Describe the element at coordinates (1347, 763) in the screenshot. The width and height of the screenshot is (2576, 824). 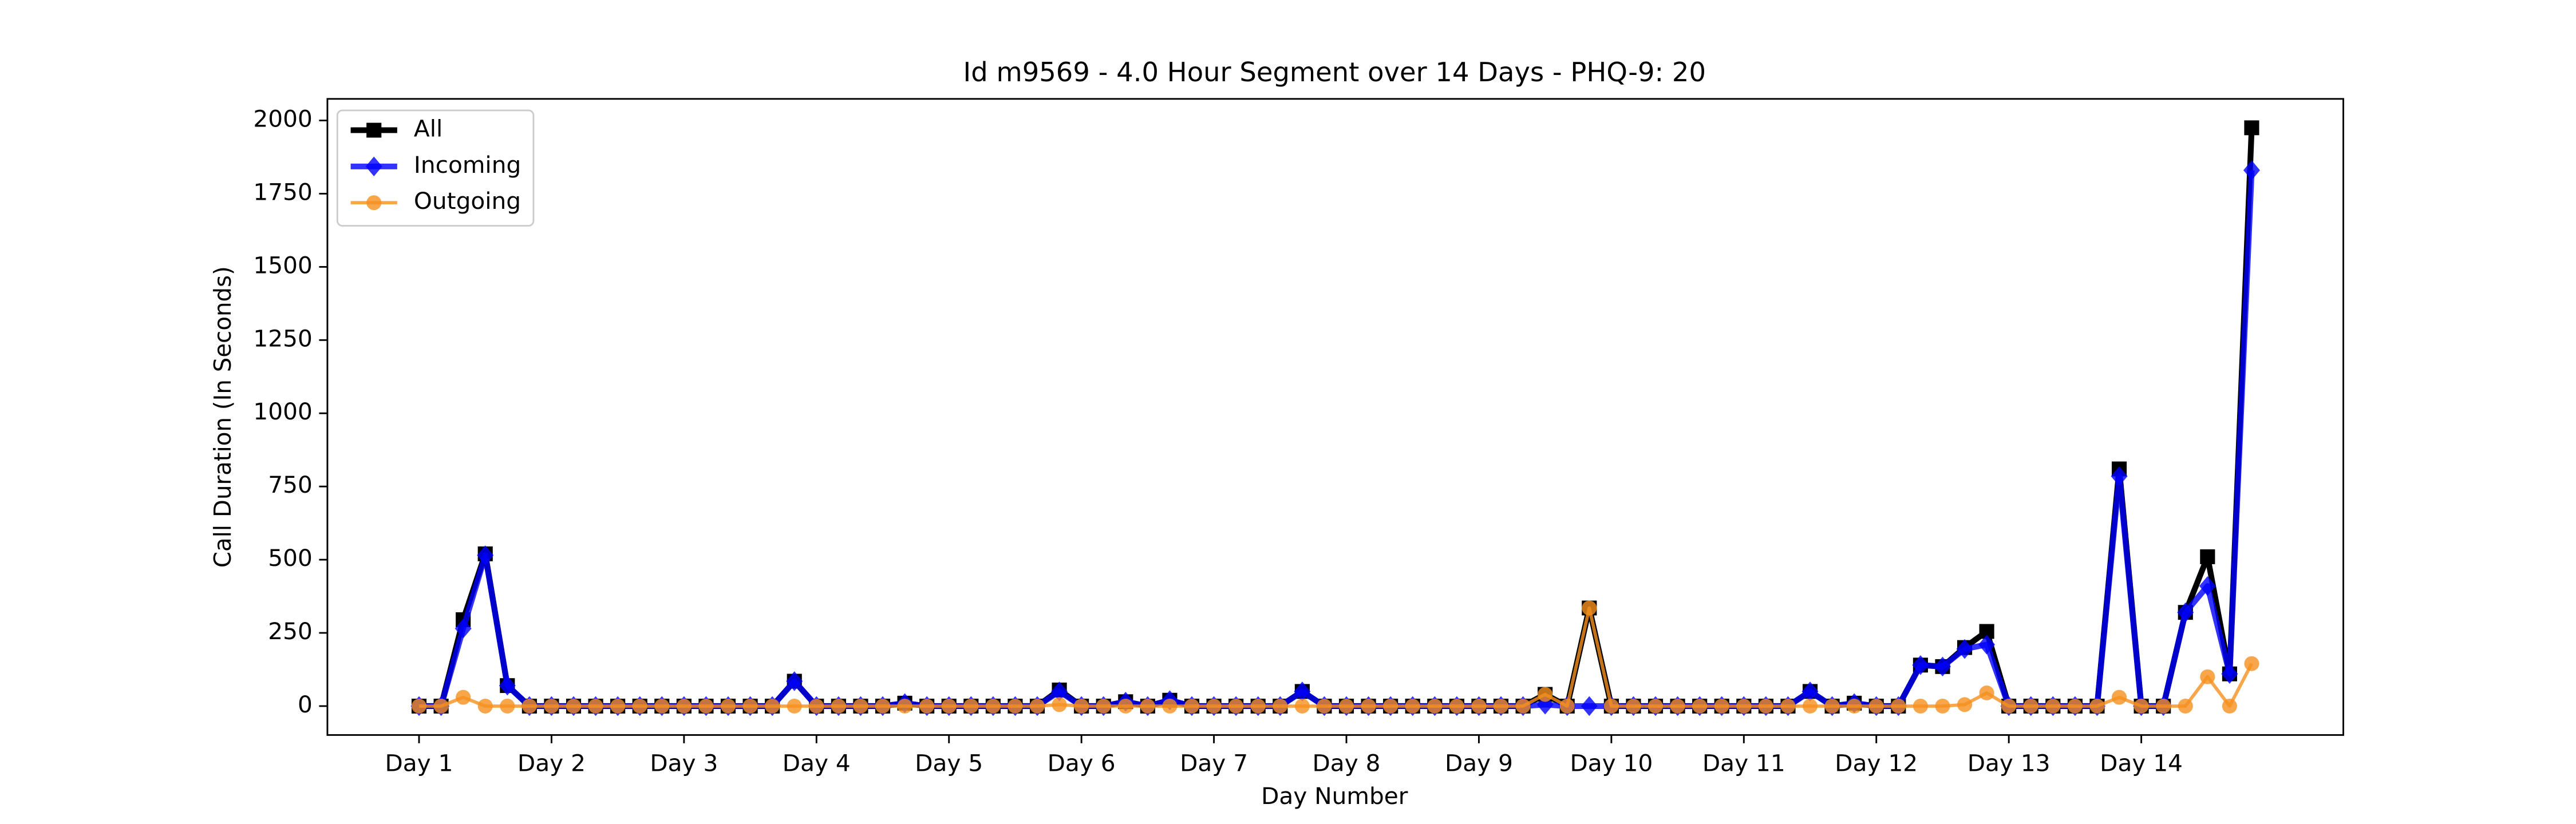
I see `x-tick-label: Day 8` at that location.